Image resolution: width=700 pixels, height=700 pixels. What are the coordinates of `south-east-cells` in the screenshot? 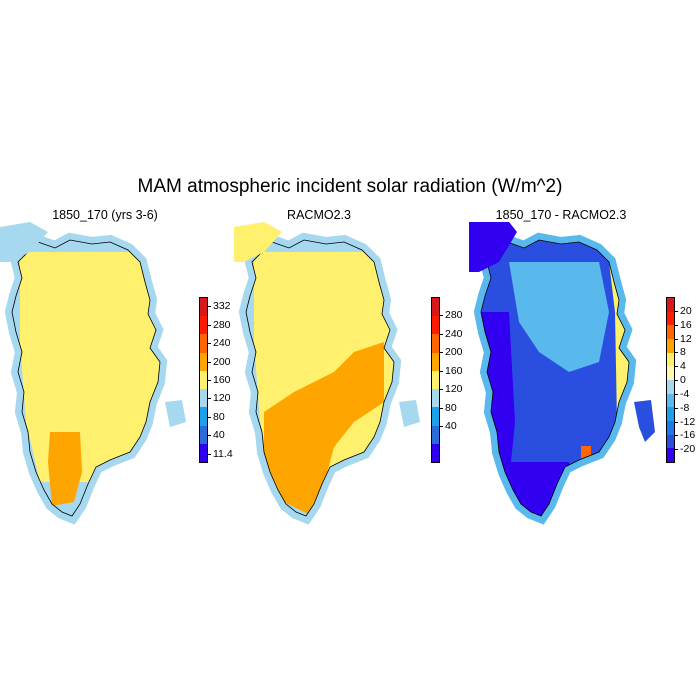 It's located at (324, 428).